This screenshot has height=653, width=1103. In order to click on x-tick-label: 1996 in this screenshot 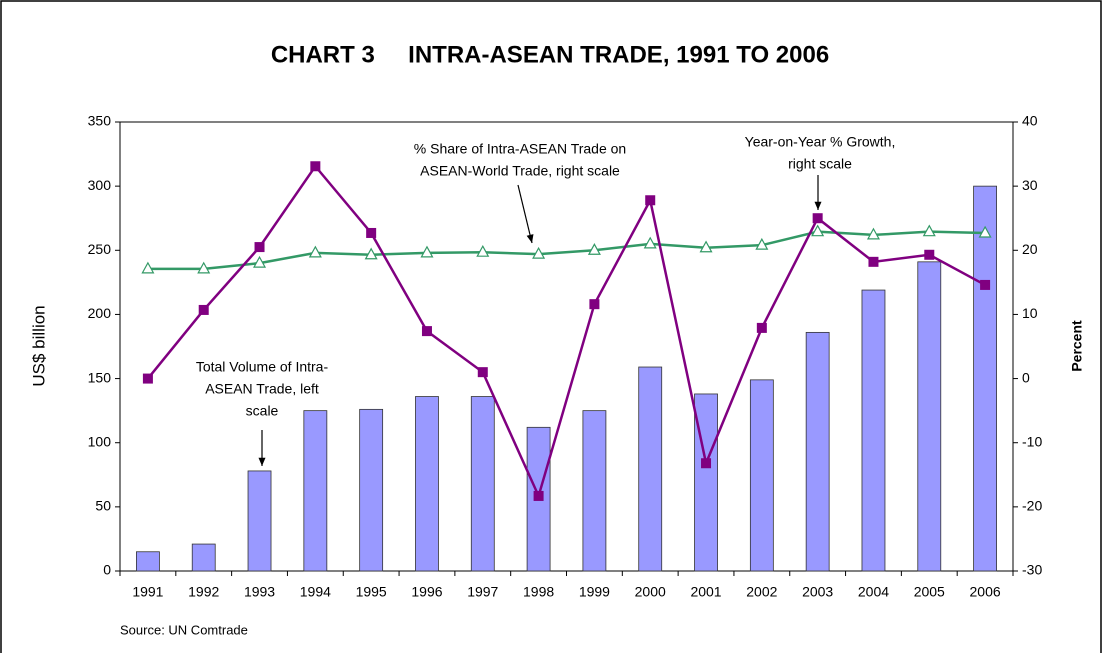, I will do `click(426, 592)`.